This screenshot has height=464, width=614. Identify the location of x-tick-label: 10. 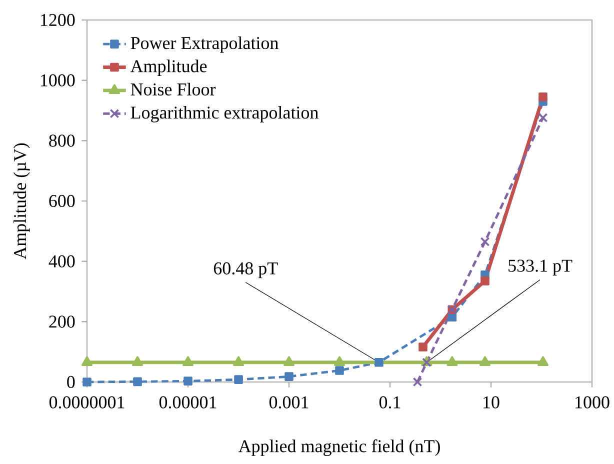
(492, 402).